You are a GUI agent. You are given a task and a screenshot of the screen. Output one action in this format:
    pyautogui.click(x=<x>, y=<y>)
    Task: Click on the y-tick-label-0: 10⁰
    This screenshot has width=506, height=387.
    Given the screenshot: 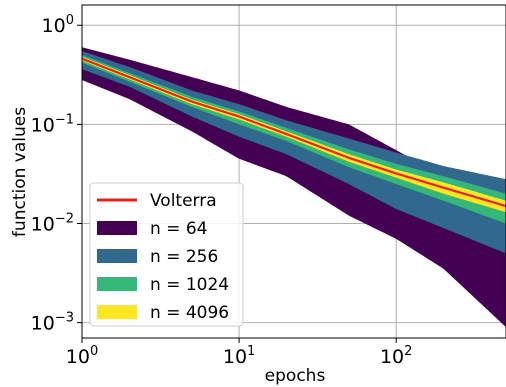 What is the action you would take?
    pyautogui.click(x=58, y=25)
    